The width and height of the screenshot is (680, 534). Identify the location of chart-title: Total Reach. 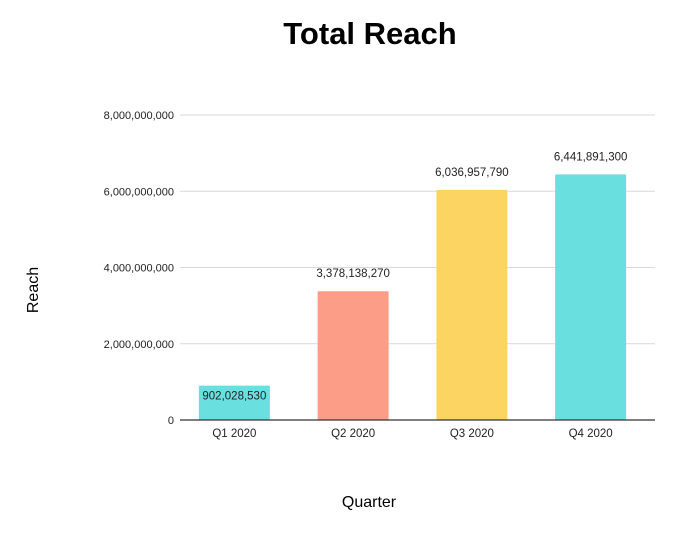
(370, 33).